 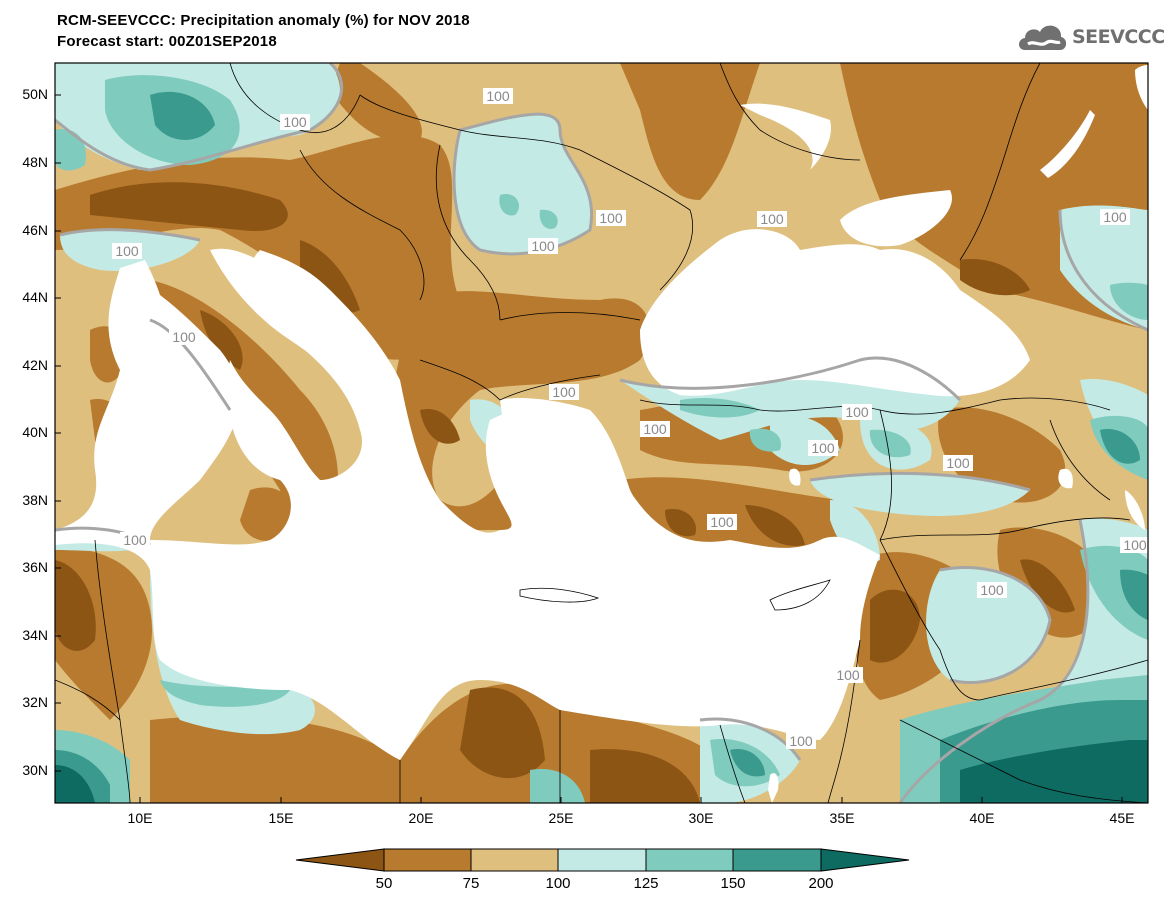 What do you see at coordinates (561, 818) in the screenshot?
I see `lon-label: 25E` at bounding box center [561, 818].